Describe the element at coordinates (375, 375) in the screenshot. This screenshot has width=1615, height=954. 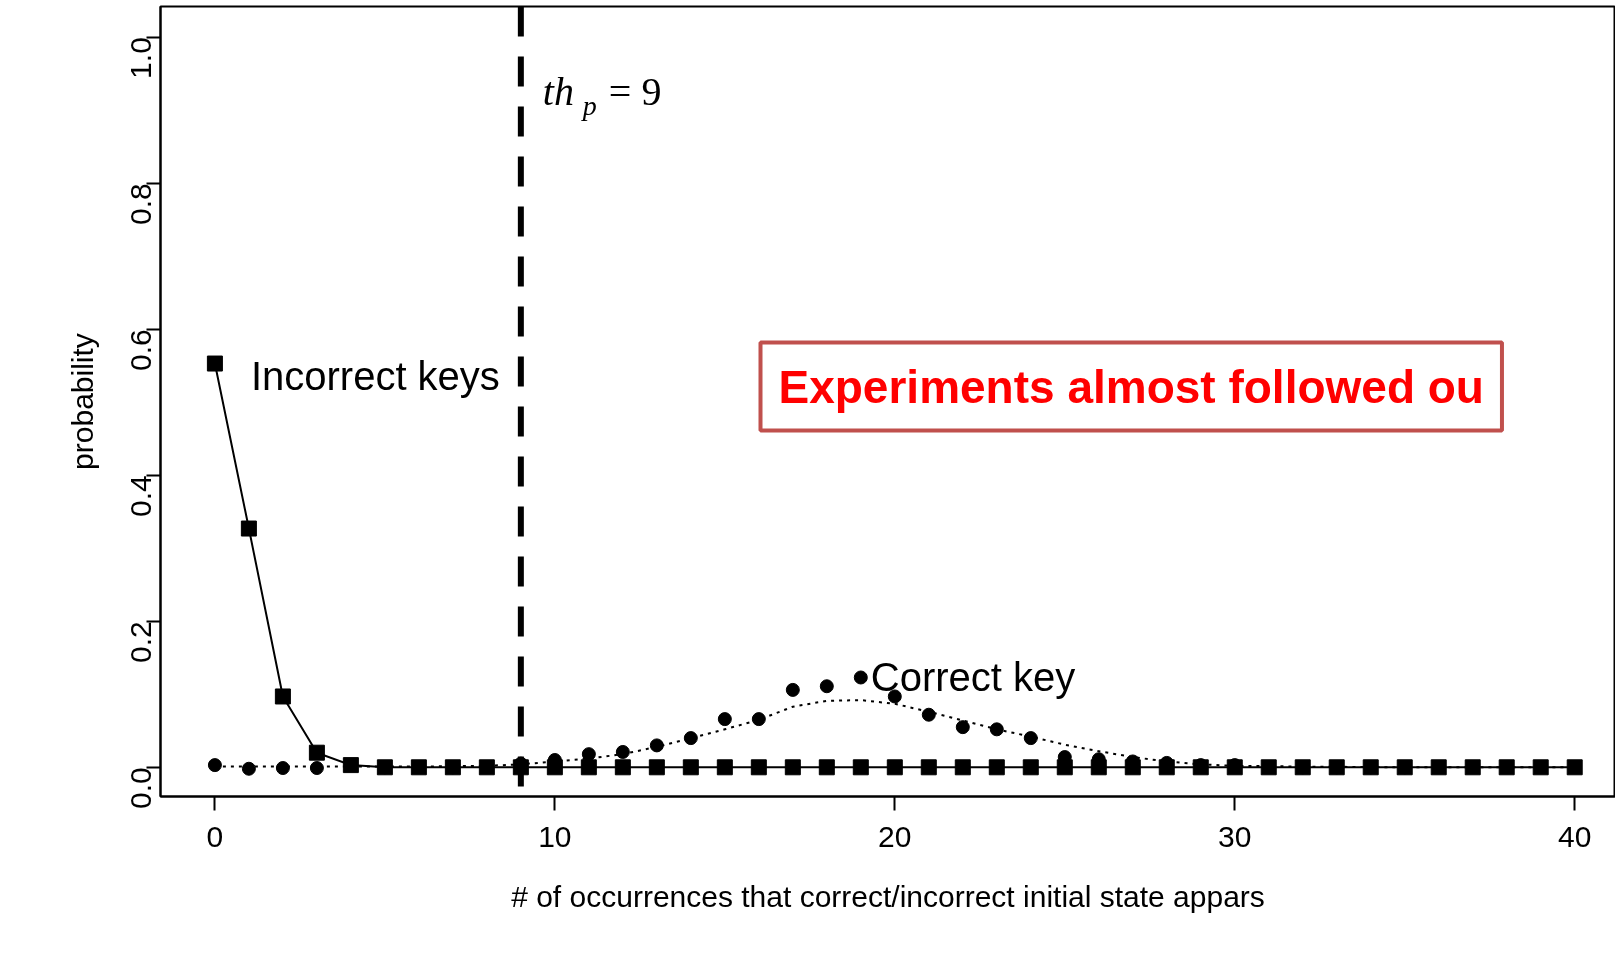
I see `series-label: Incorrect keys` at that location.